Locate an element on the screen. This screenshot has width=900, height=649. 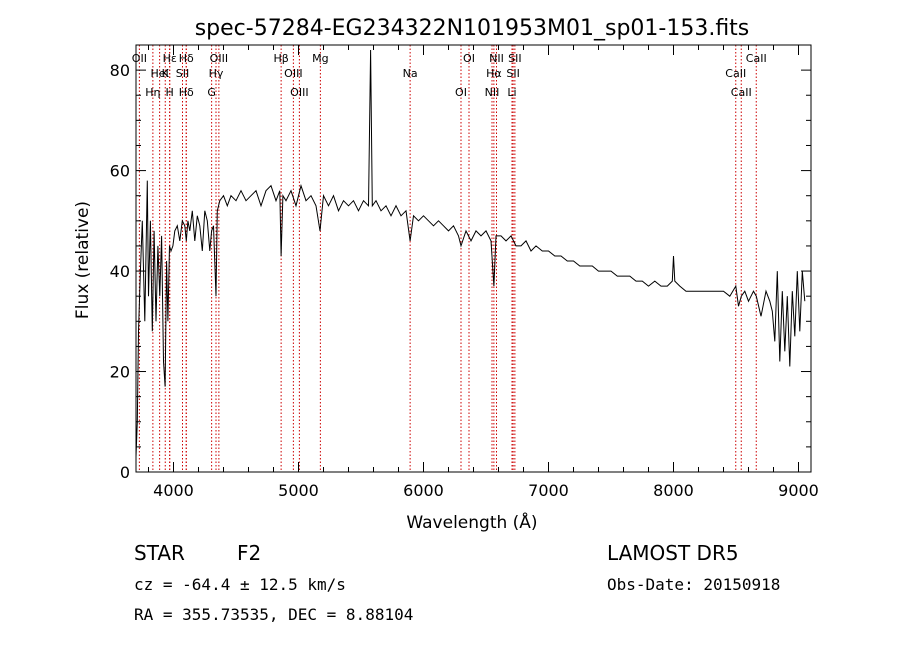
x-axis-label: Wavelength (Å) is located at coordinates (471, 522).